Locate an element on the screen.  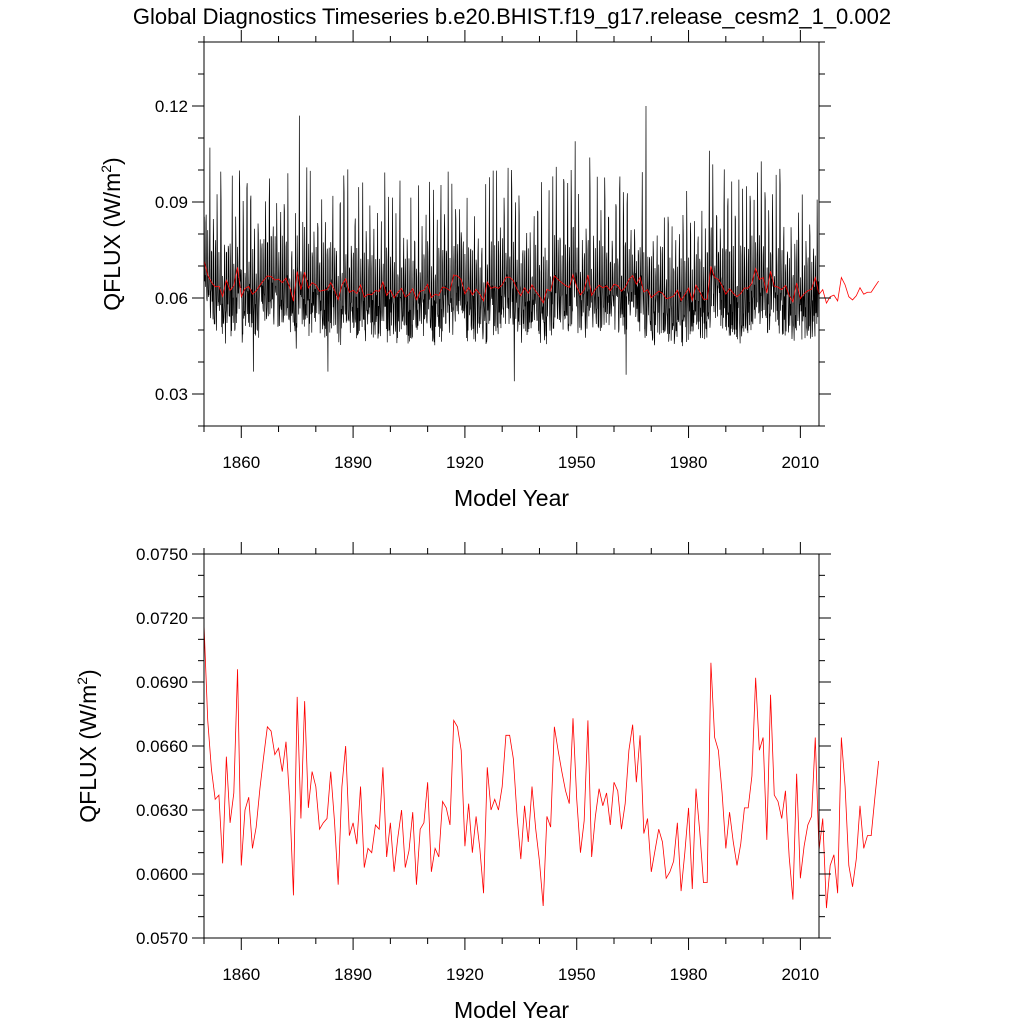
y-tick-label: 0.0630 is located at coordinates (162, 810).